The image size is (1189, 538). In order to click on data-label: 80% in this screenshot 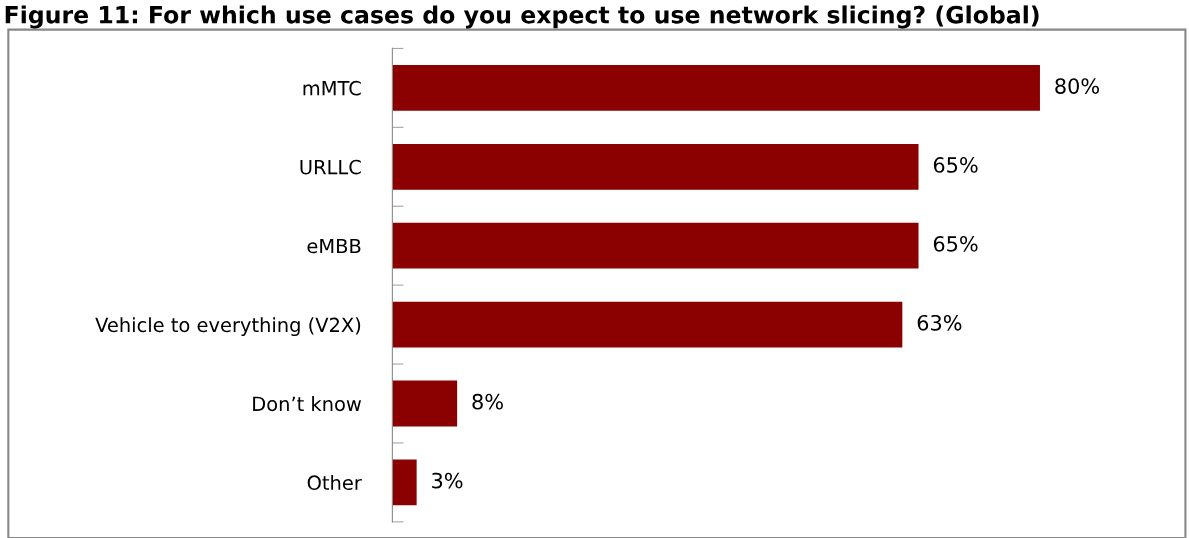, I will do `click(1077, 86)`.